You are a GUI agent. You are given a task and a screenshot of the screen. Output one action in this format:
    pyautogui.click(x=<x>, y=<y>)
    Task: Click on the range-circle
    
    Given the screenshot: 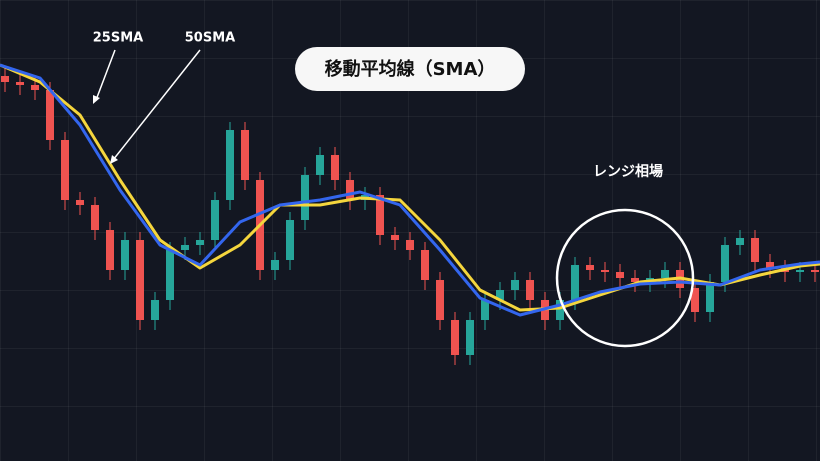 What is the action you would take?
    pyautogui.click(x=625, y=278)
    